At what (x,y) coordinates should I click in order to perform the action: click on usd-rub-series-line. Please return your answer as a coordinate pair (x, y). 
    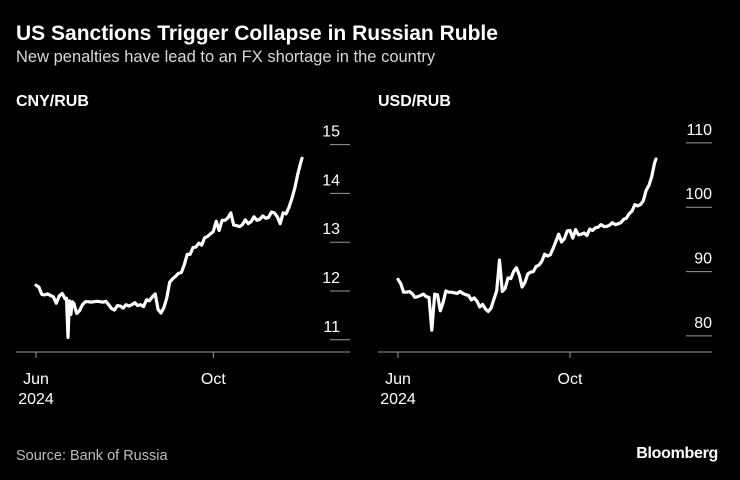
    Looking at the image, I should click on (527, 244).